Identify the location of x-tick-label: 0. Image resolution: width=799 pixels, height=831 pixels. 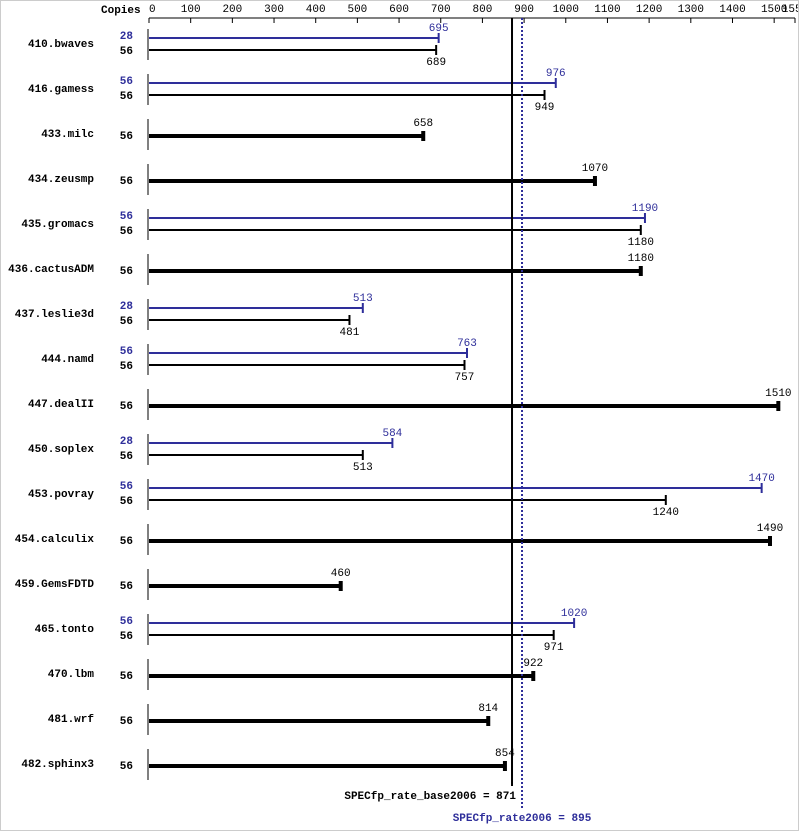
(152, 10).